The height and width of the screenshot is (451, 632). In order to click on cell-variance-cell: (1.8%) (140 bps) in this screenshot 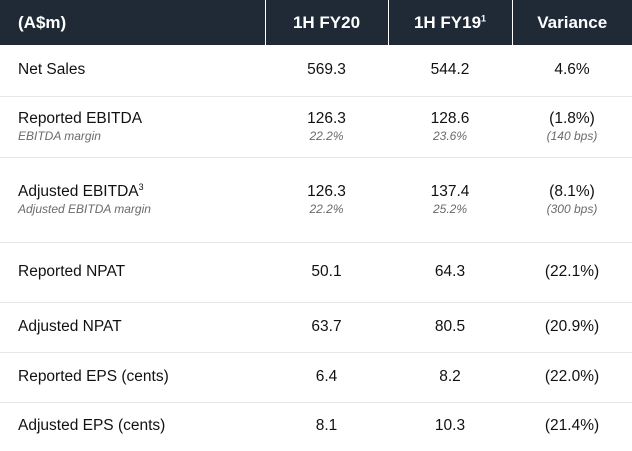, I will do `click(572, 126)`.